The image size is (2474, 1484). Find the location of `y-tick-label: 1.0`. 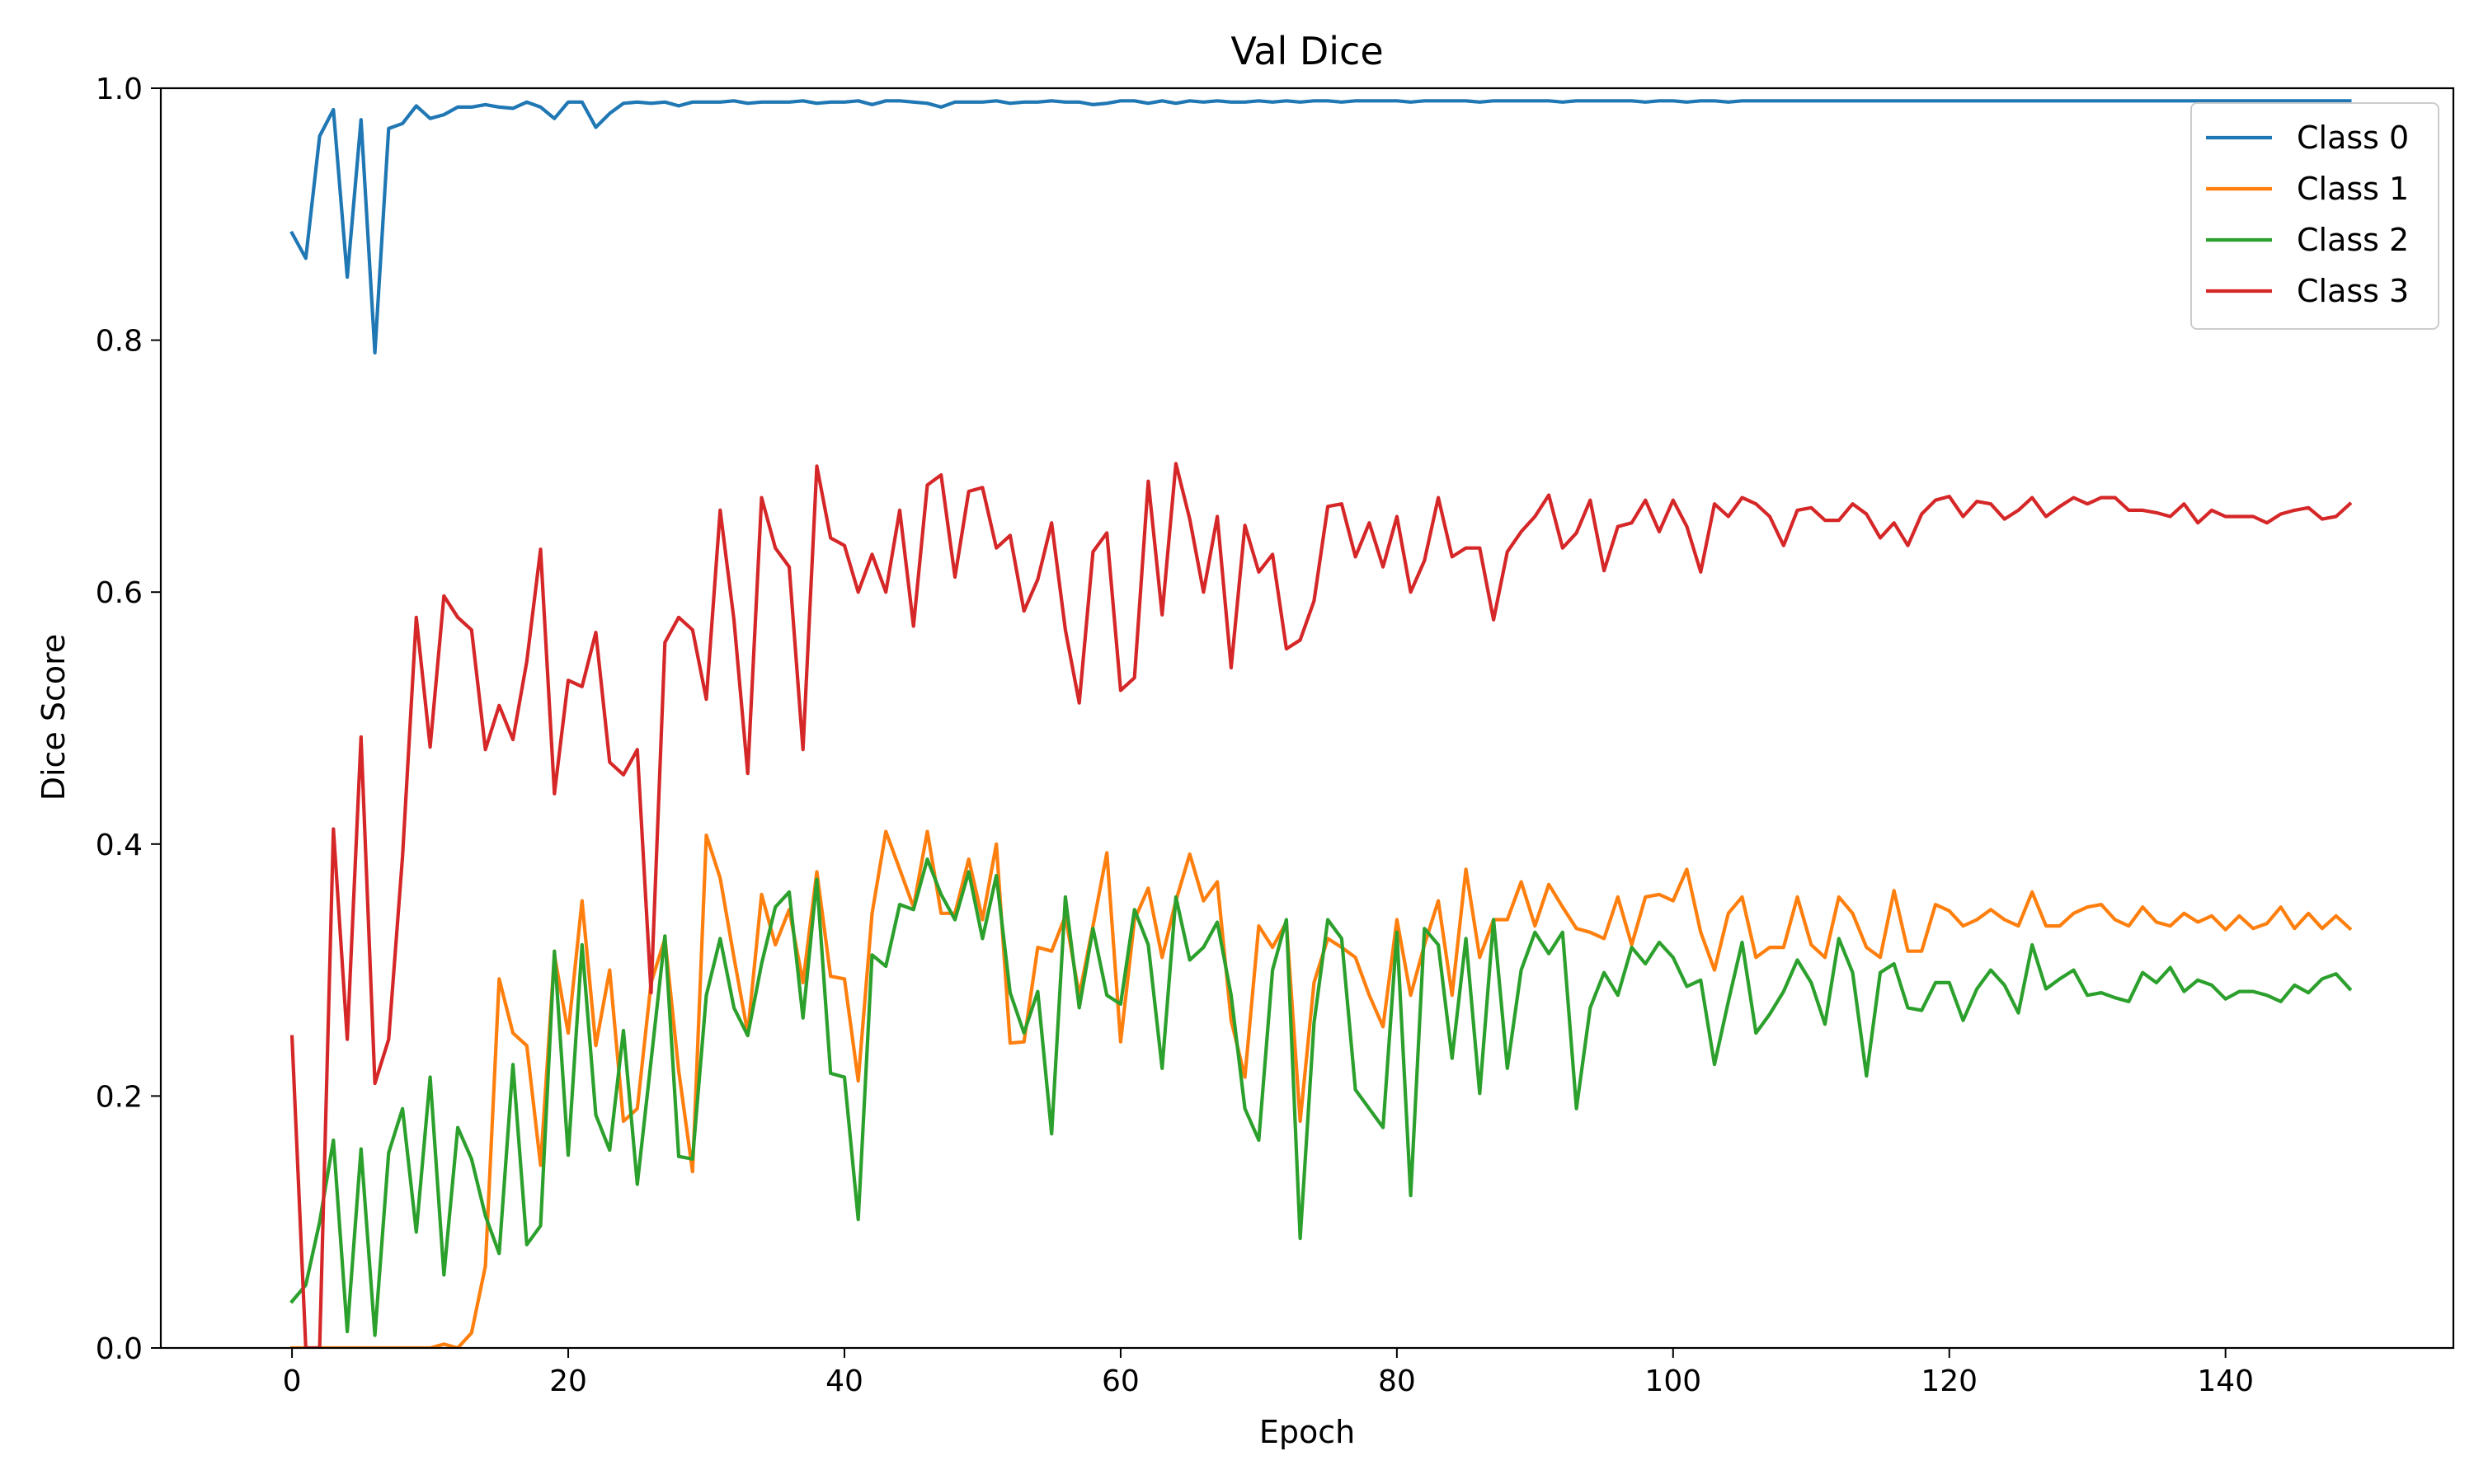

y-tick-label: 1.0 is located at coordinates (119, 89).